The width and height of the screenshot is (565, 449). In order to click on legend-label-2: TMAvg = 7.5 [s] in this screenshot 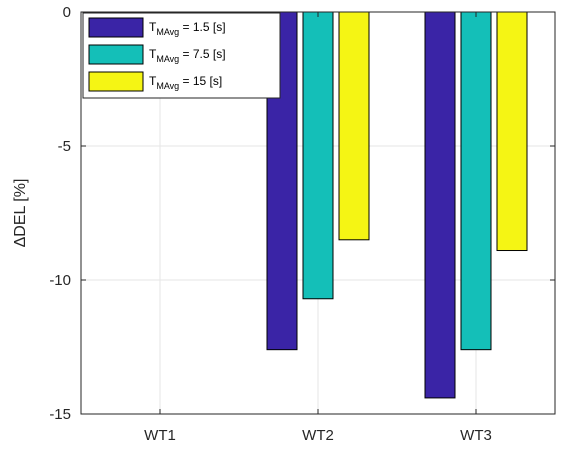, I will do `click(187, 55)`.